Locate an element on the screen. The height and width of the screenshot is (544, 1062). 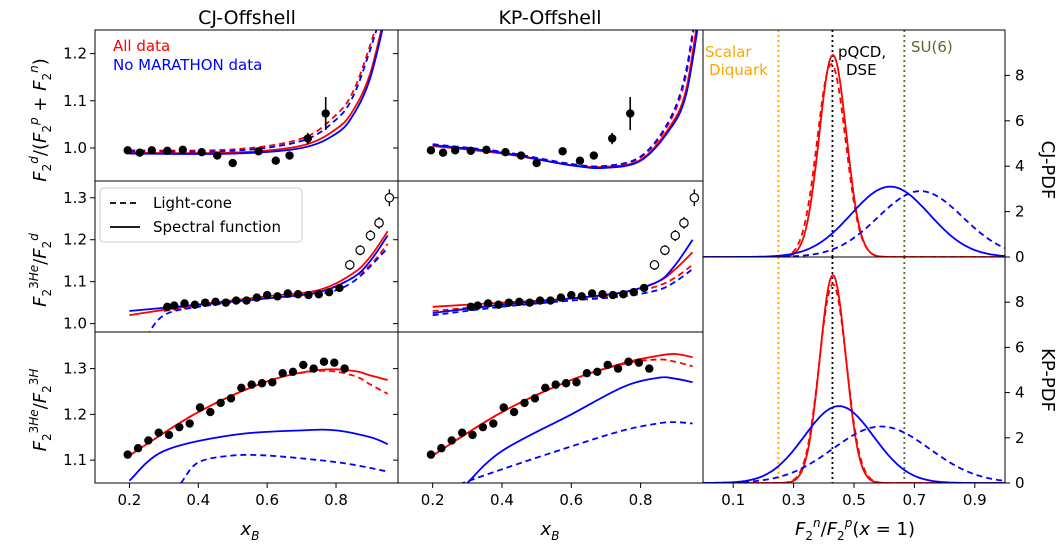
left-xlabel: xB is located at coordinates (250, 531).